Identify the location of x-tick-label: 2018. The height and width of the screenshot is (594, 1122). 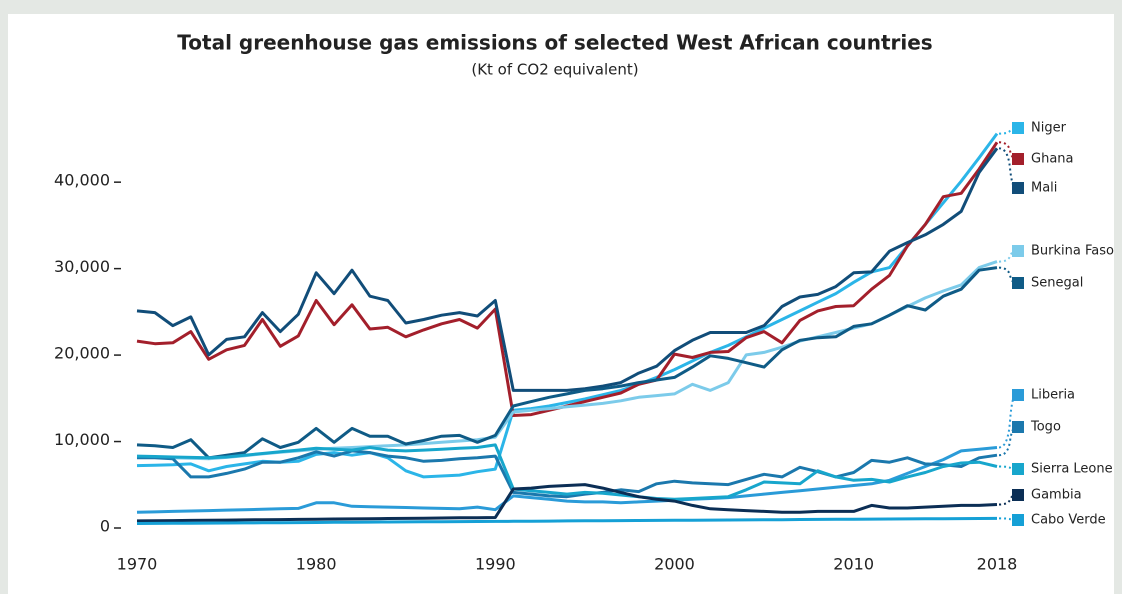
(997, 564).